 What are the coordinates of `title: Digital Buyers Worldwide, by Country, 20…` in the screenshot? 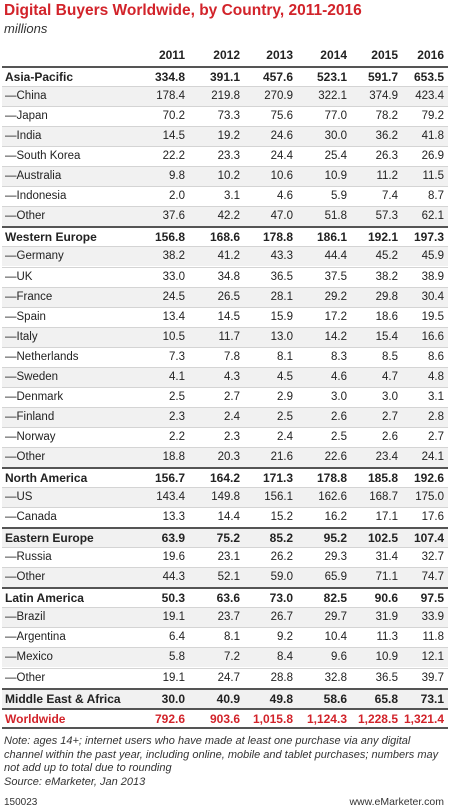 It's located at (183, 10).